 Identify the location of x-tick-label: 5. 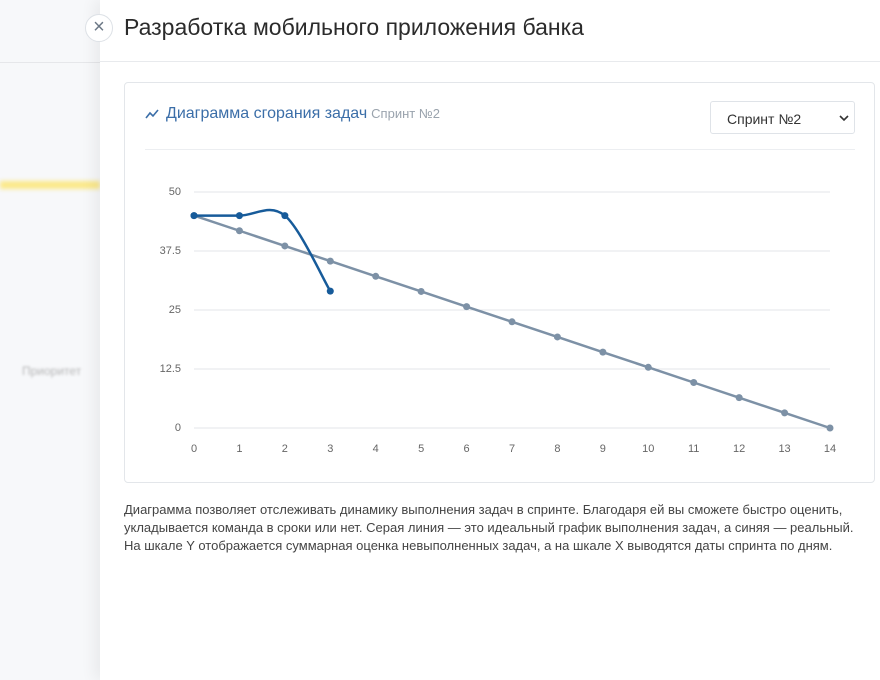
(421, 449).